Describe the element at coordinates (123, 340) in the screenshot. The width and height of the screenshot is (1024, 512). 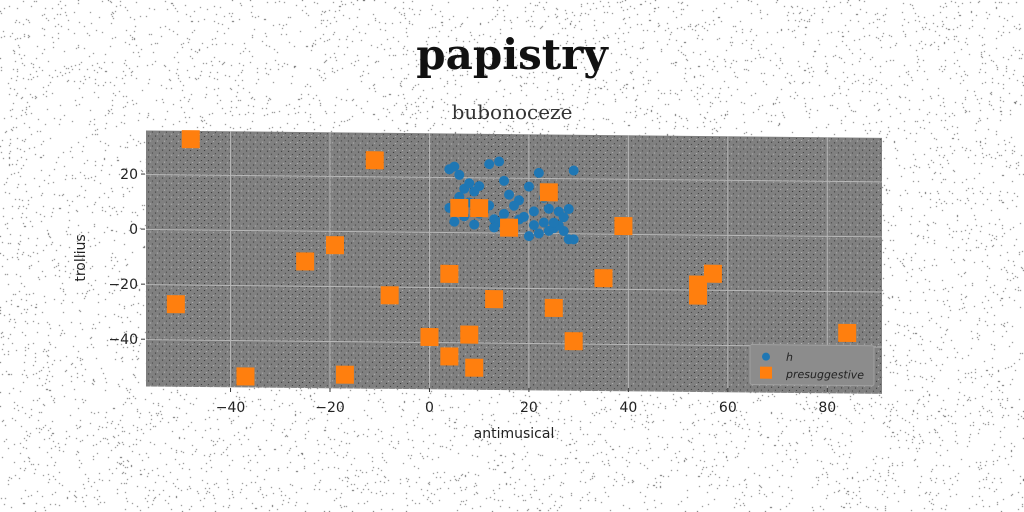
I see `y-tick-label: −40` at that location.